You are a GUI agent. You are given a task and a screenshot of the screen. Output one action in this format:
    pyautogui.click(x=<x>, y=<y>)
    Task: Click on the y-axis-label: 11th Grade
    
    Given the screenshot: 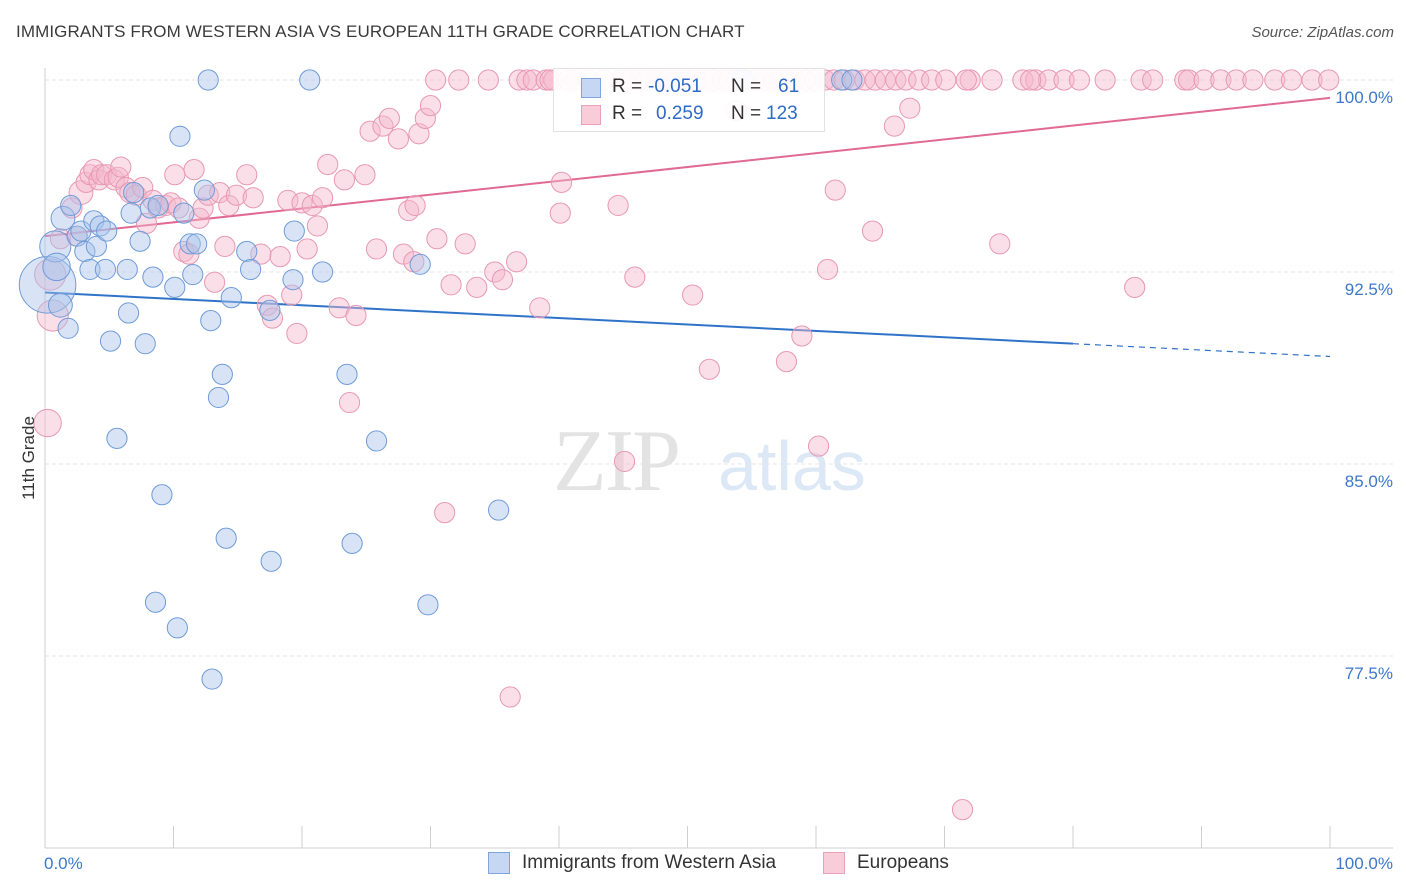 What is the action you would take?
    pyautogui.click(x=28, y=458)
    